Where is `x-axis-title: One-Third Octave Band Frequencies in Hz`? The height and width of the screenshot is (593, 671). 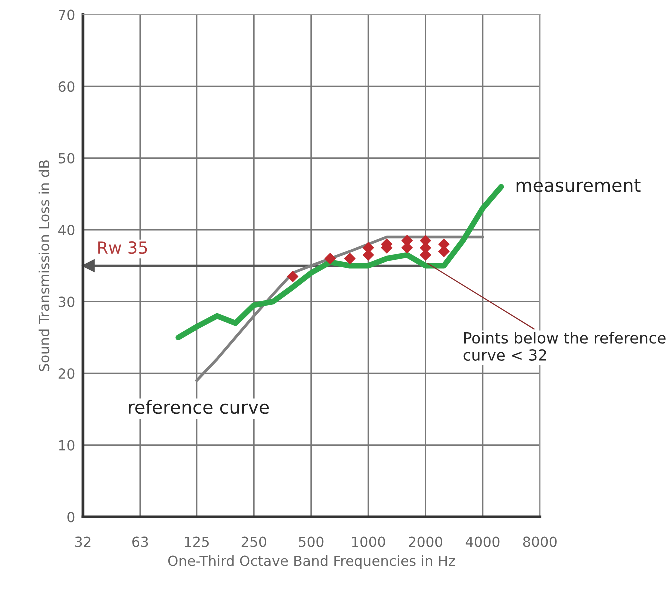 x-axis-title: One-Third Octave Band Frequencies in Hz is located at coordinates (312, 562).